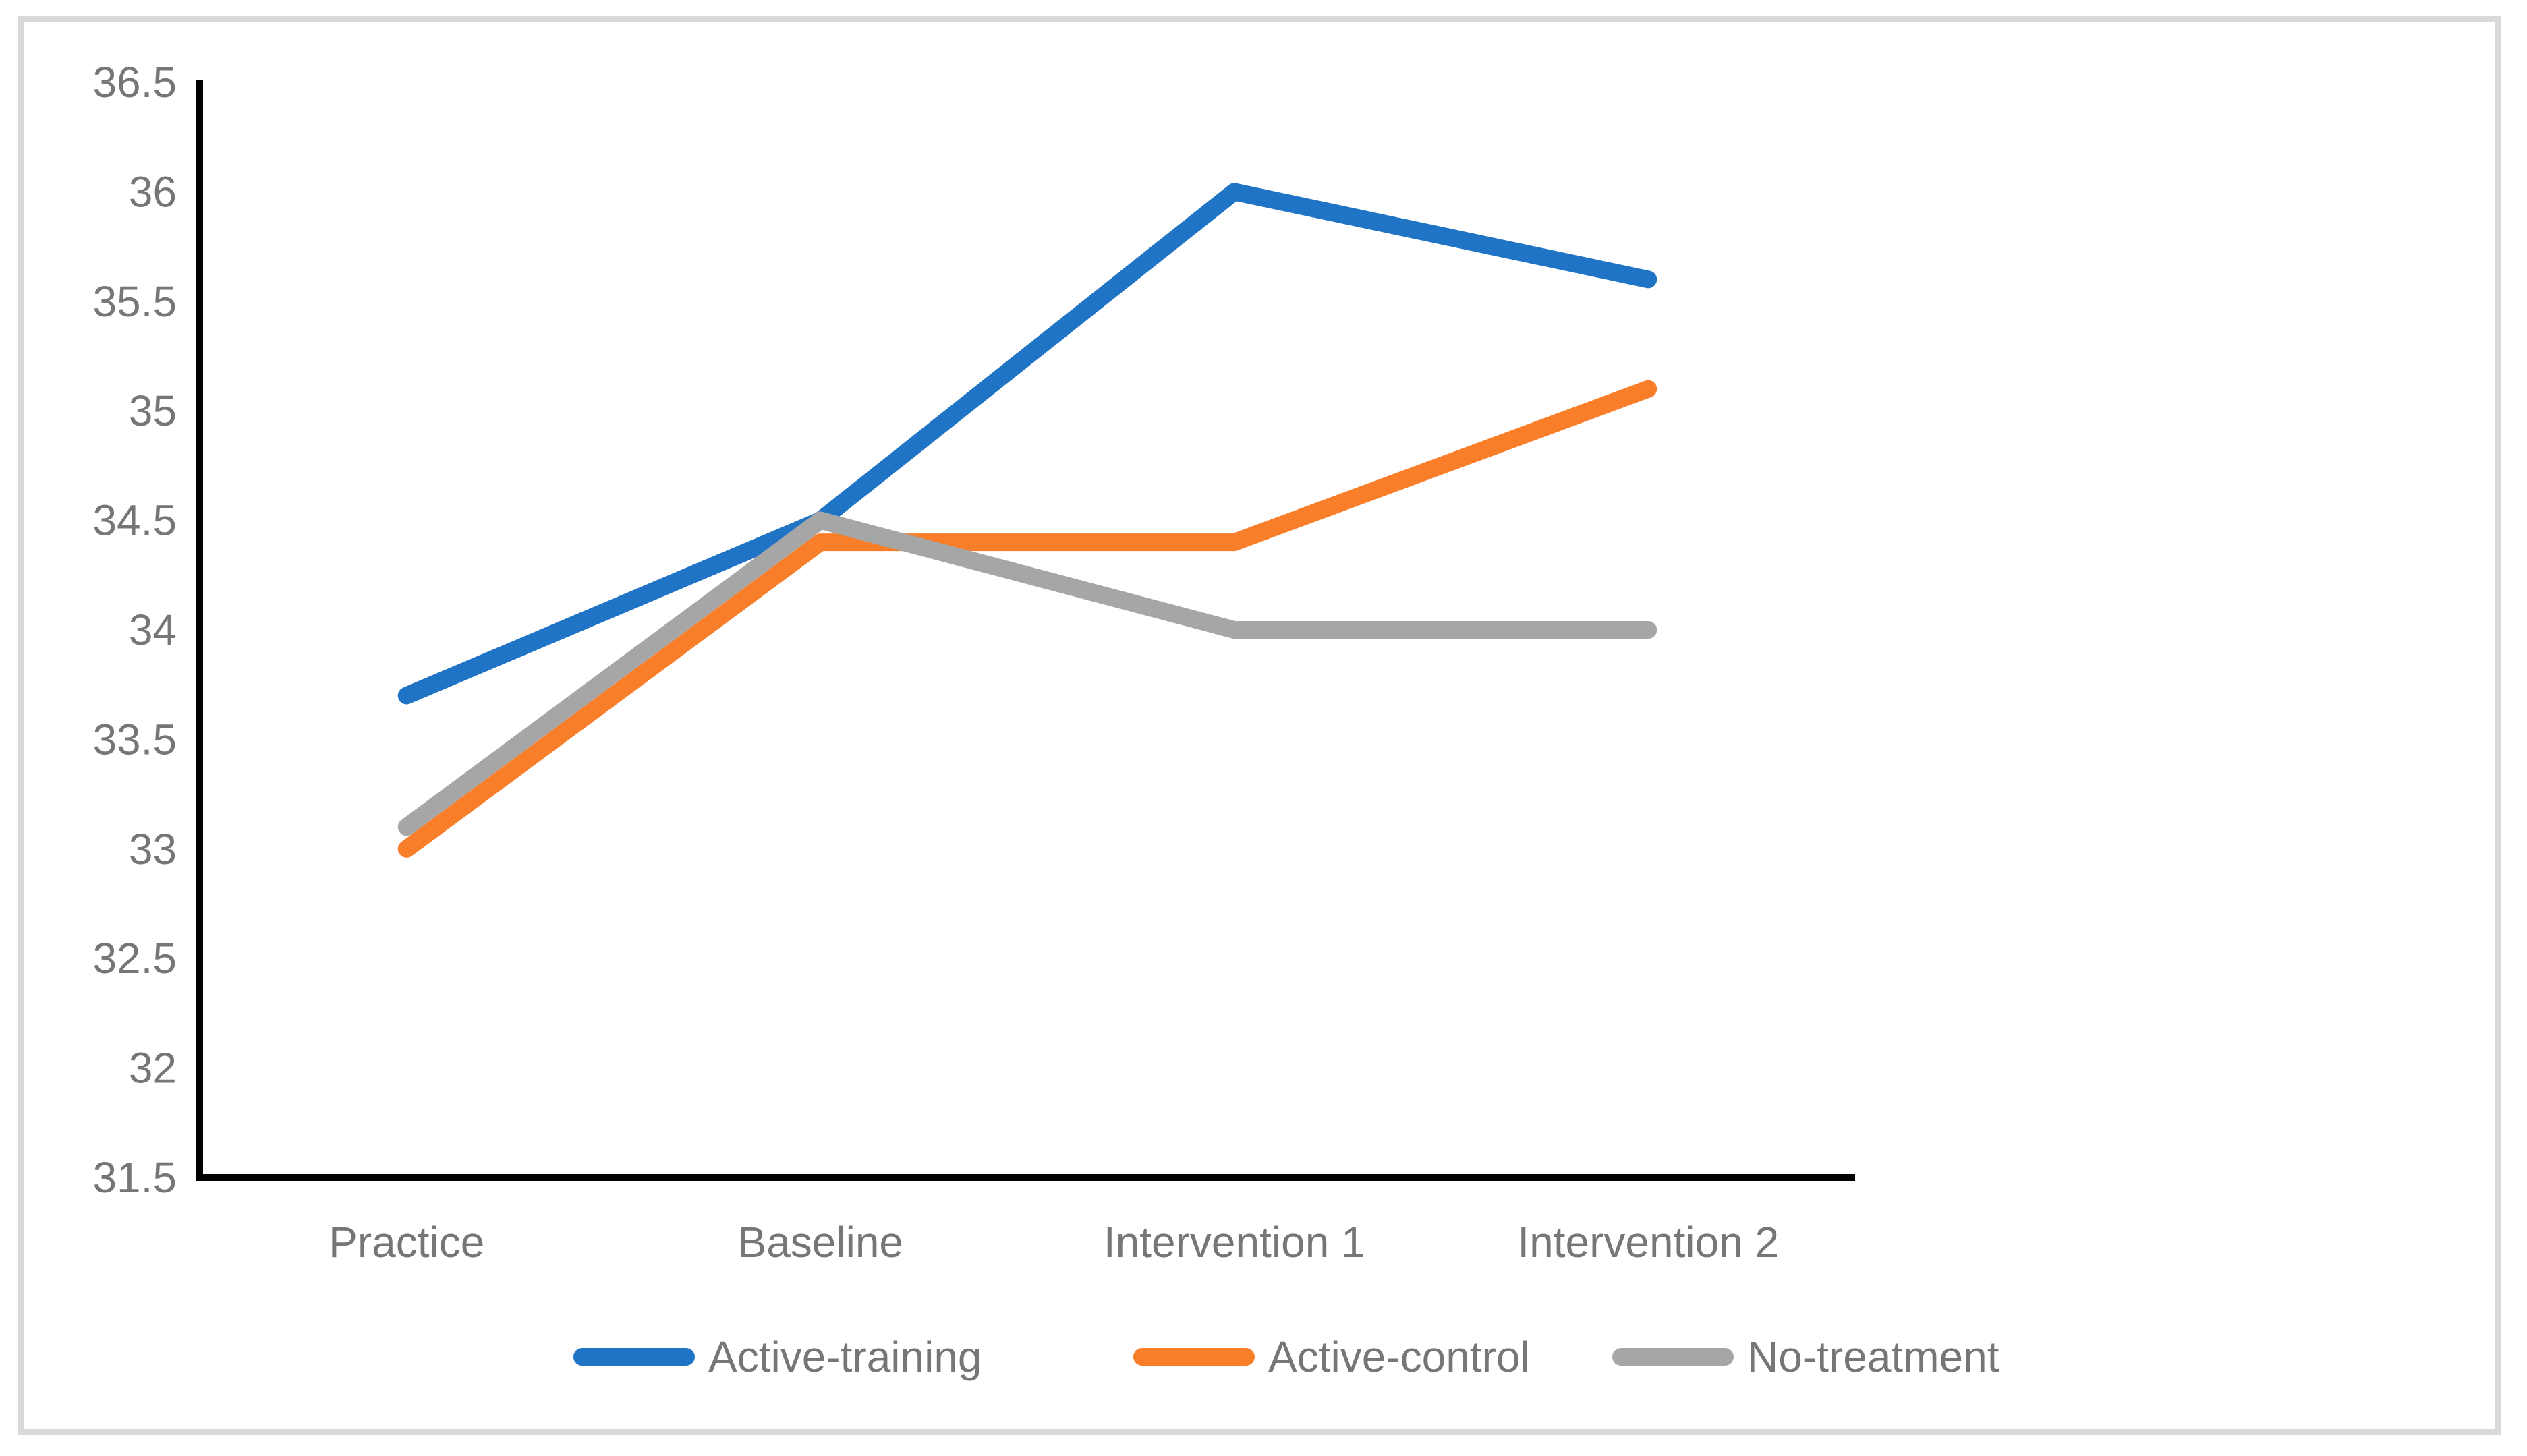 Image resolution: width=2527 pixels, height=1456 pixels. What do you see at coordinates (153, 191) in the screenshot?
I see `y-tick-label: 36` at bounding box center [153, 191].